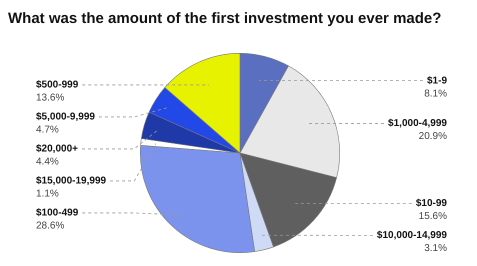  Describe the element at coordinates (433, 136) in the screenshot. I see `data-label: 20.9%` at that location.